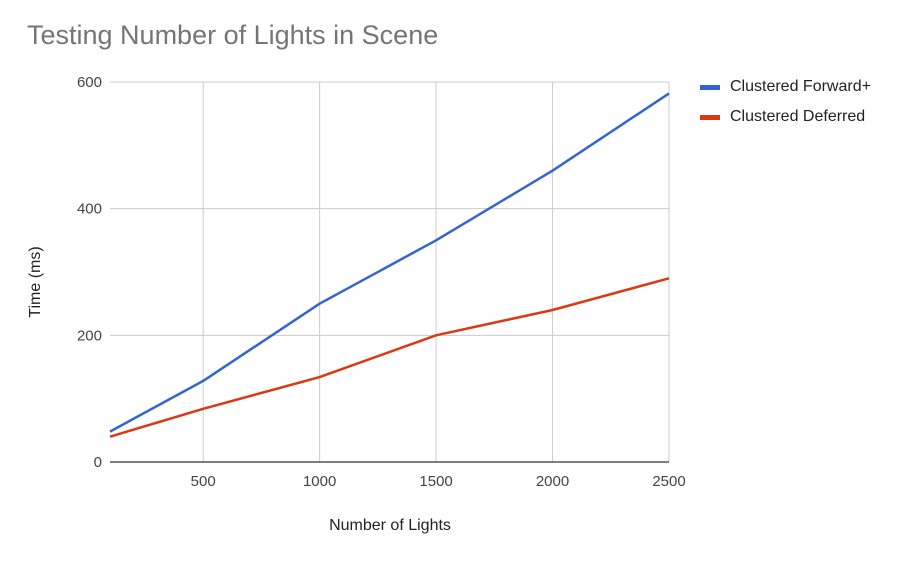 This screenshot has width=909, height=564. Describe the element at coordinates (668, 481) in the screenshot. I see `x-tick-label-2500: 2500` at that location.